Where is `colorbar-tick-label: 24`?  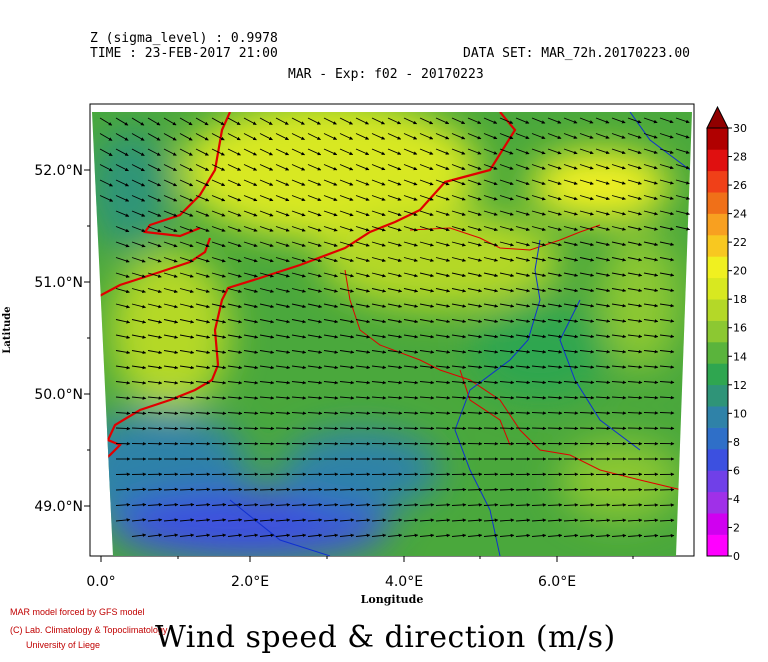
colorbar-tick-label: 24 is located at coordinates (740, 214).